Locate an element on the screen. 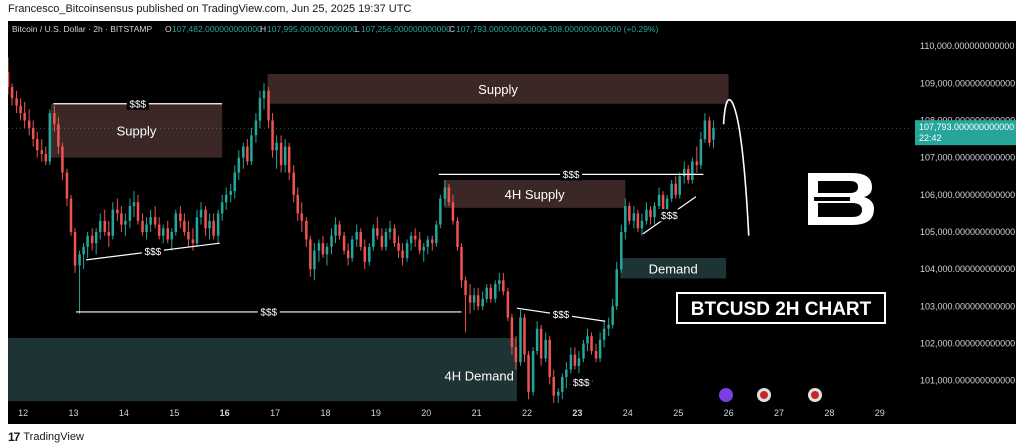  time-tick-label: 20 is located at coordinates (426, 413).